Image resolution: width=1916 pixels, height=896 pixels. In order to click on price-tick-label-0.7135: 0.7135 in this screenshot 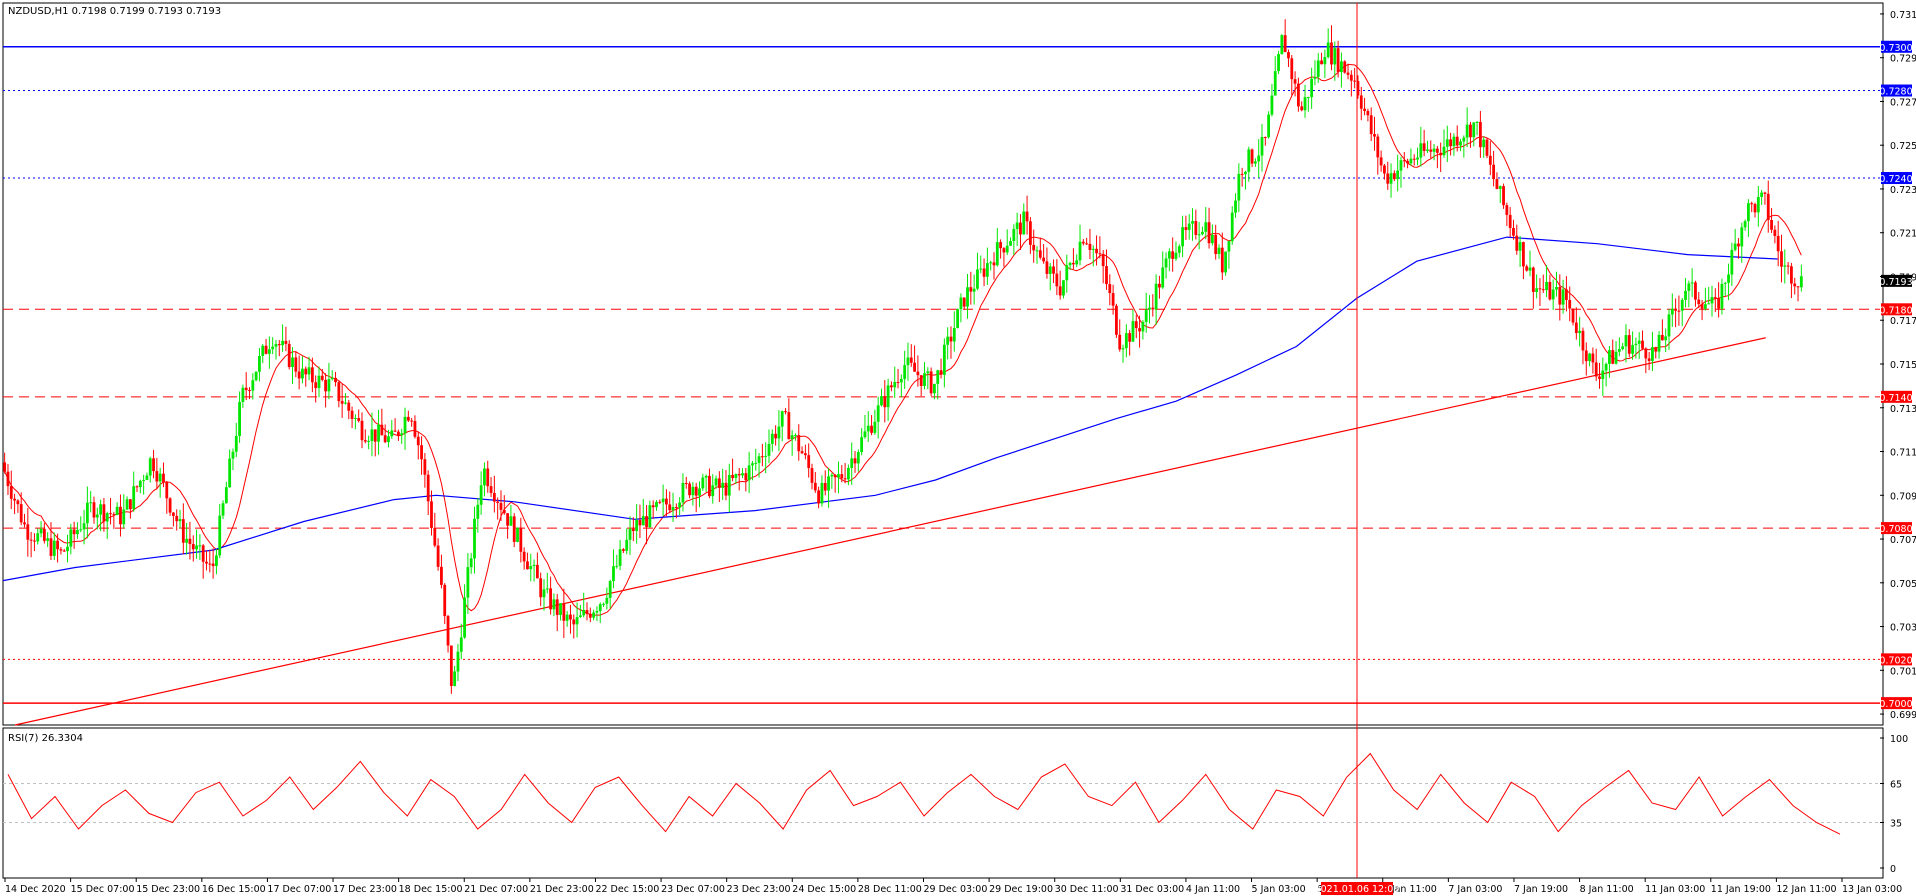, I will do `click(1903, 409)`.